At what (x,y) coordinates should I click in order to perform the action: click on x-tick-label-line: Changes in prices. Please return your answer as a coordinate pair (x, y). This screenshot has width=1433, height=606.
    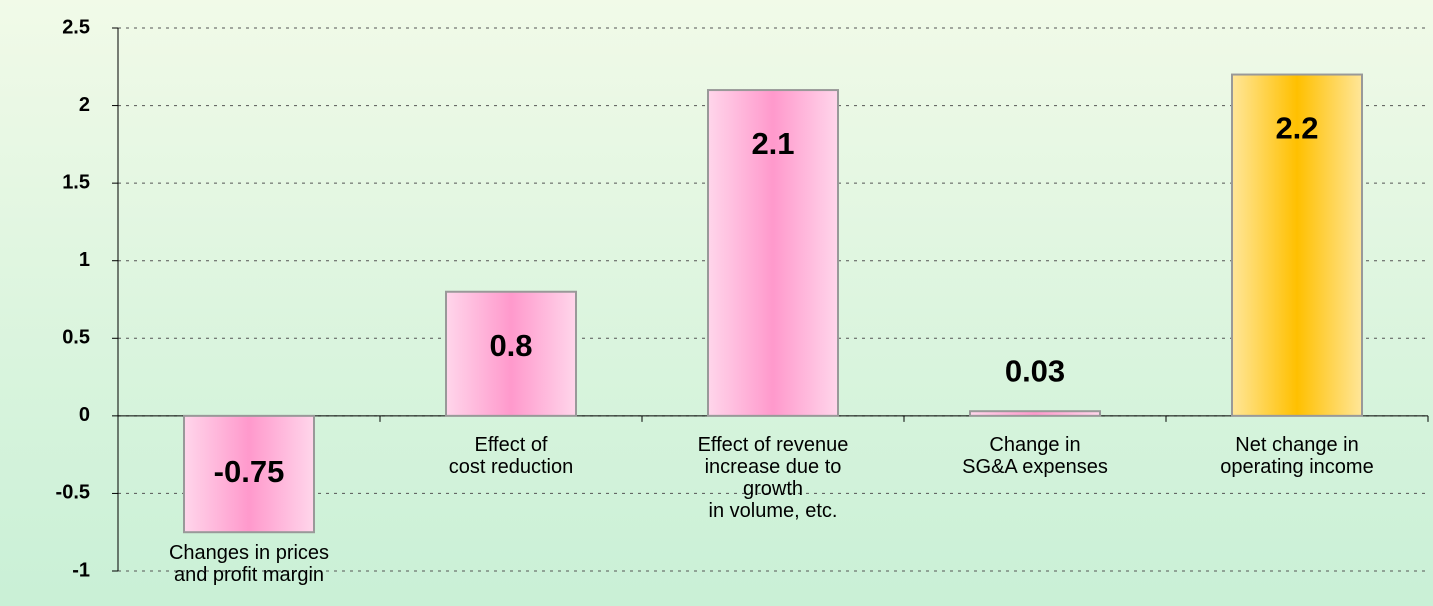
    Looking at the image, I should click on (249, 553).